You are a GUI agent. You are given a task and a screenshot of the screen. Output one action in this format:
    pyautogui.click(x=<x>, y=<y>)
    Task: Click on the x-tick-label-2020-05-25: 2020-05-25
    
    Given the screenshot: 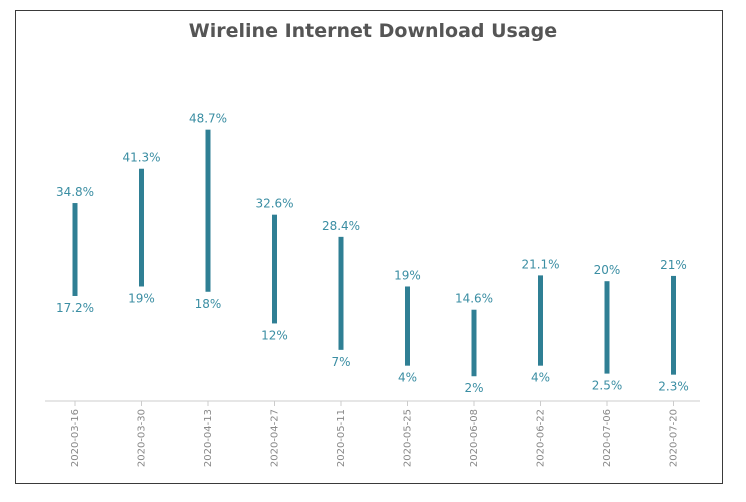 What is the action you would take?
    pyautogui.click(x=408, y=438)
    